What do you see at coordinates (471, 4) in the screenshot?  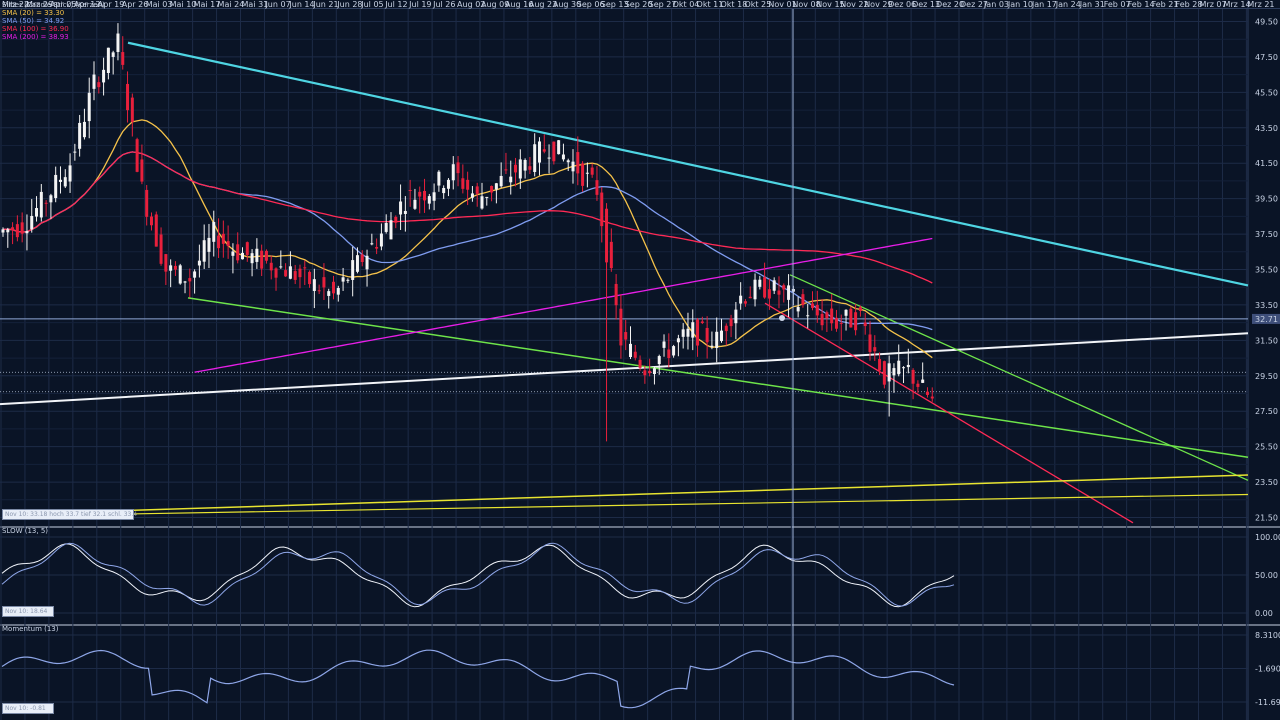 I see `date-tick-label: Aug 02` at bounding box center [471, 4].